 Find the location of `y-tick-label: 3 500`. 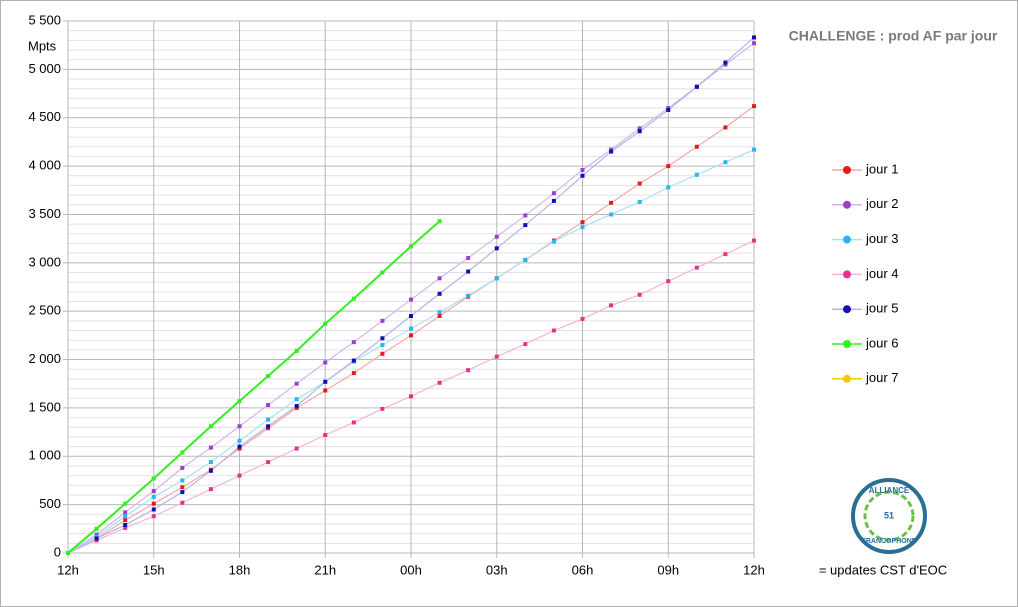

y-tick-label: 3 500 is located at coordinates (44, 213).